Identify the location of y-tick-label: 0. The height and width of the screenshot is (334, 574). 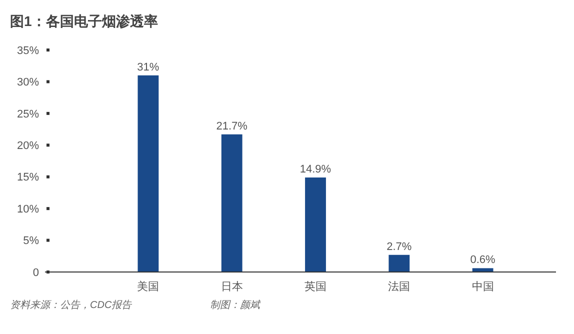
(35, 272).